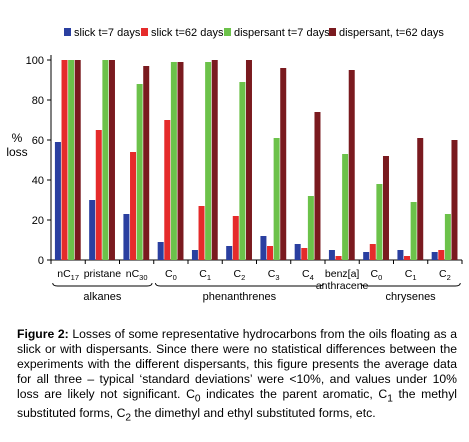  What do you see at coordinates (43, 334) in the screenshot?
I see `caption-label: Figure 2:` at bounding box center [43, 334].